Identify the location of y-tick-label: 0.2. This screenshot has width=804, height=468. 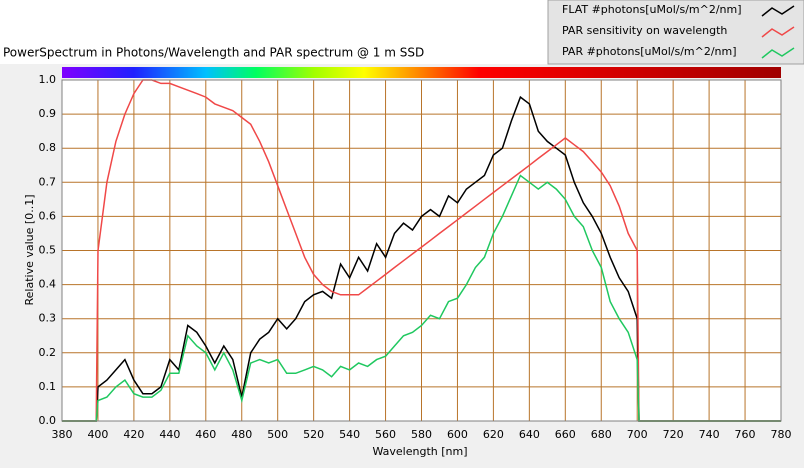
(48, 352).